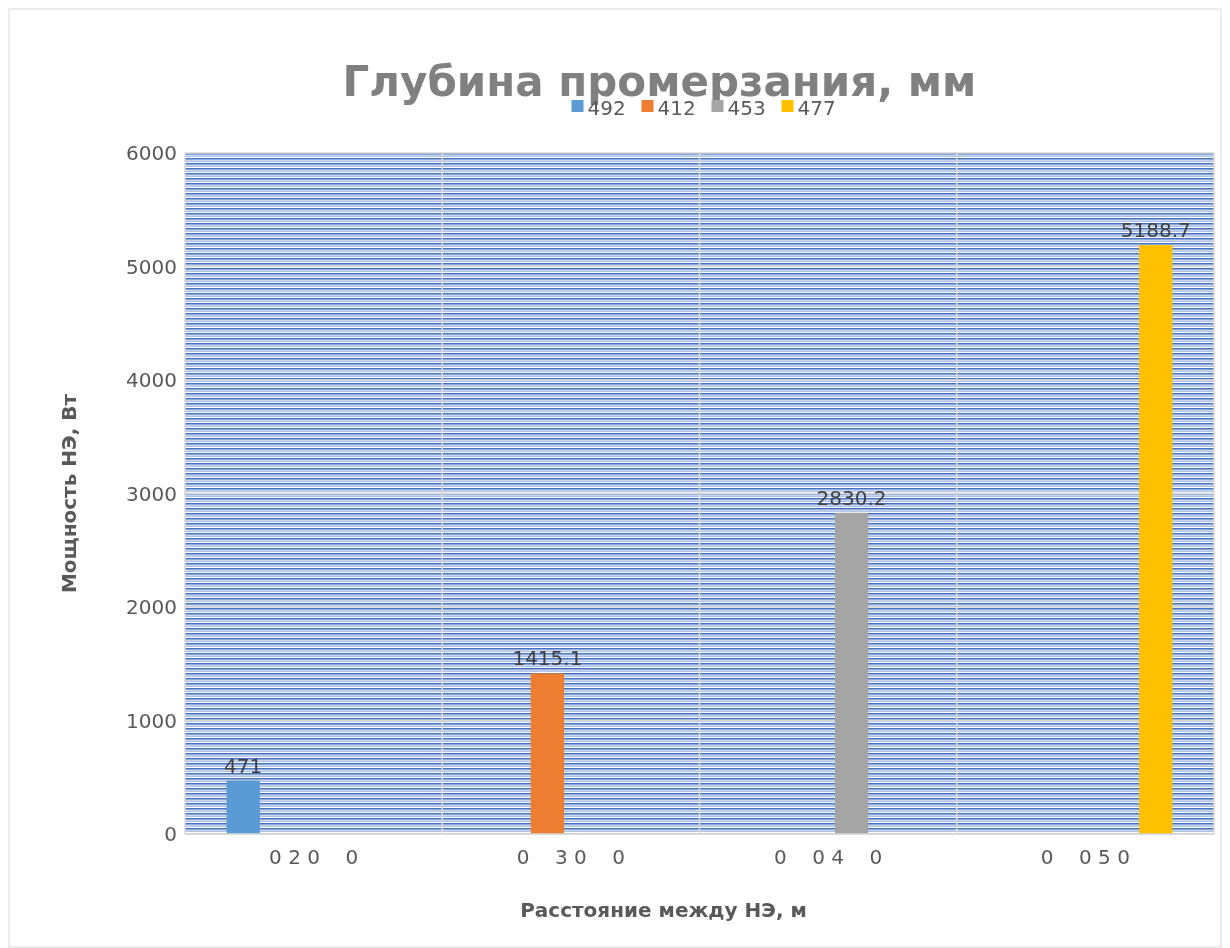 The width and height of the screenshot is (1230, 948). What do you see at coordinates (151, 493) in the screenshot?
I see `y-tick-label: 3000` at bounding box center [151, 493].